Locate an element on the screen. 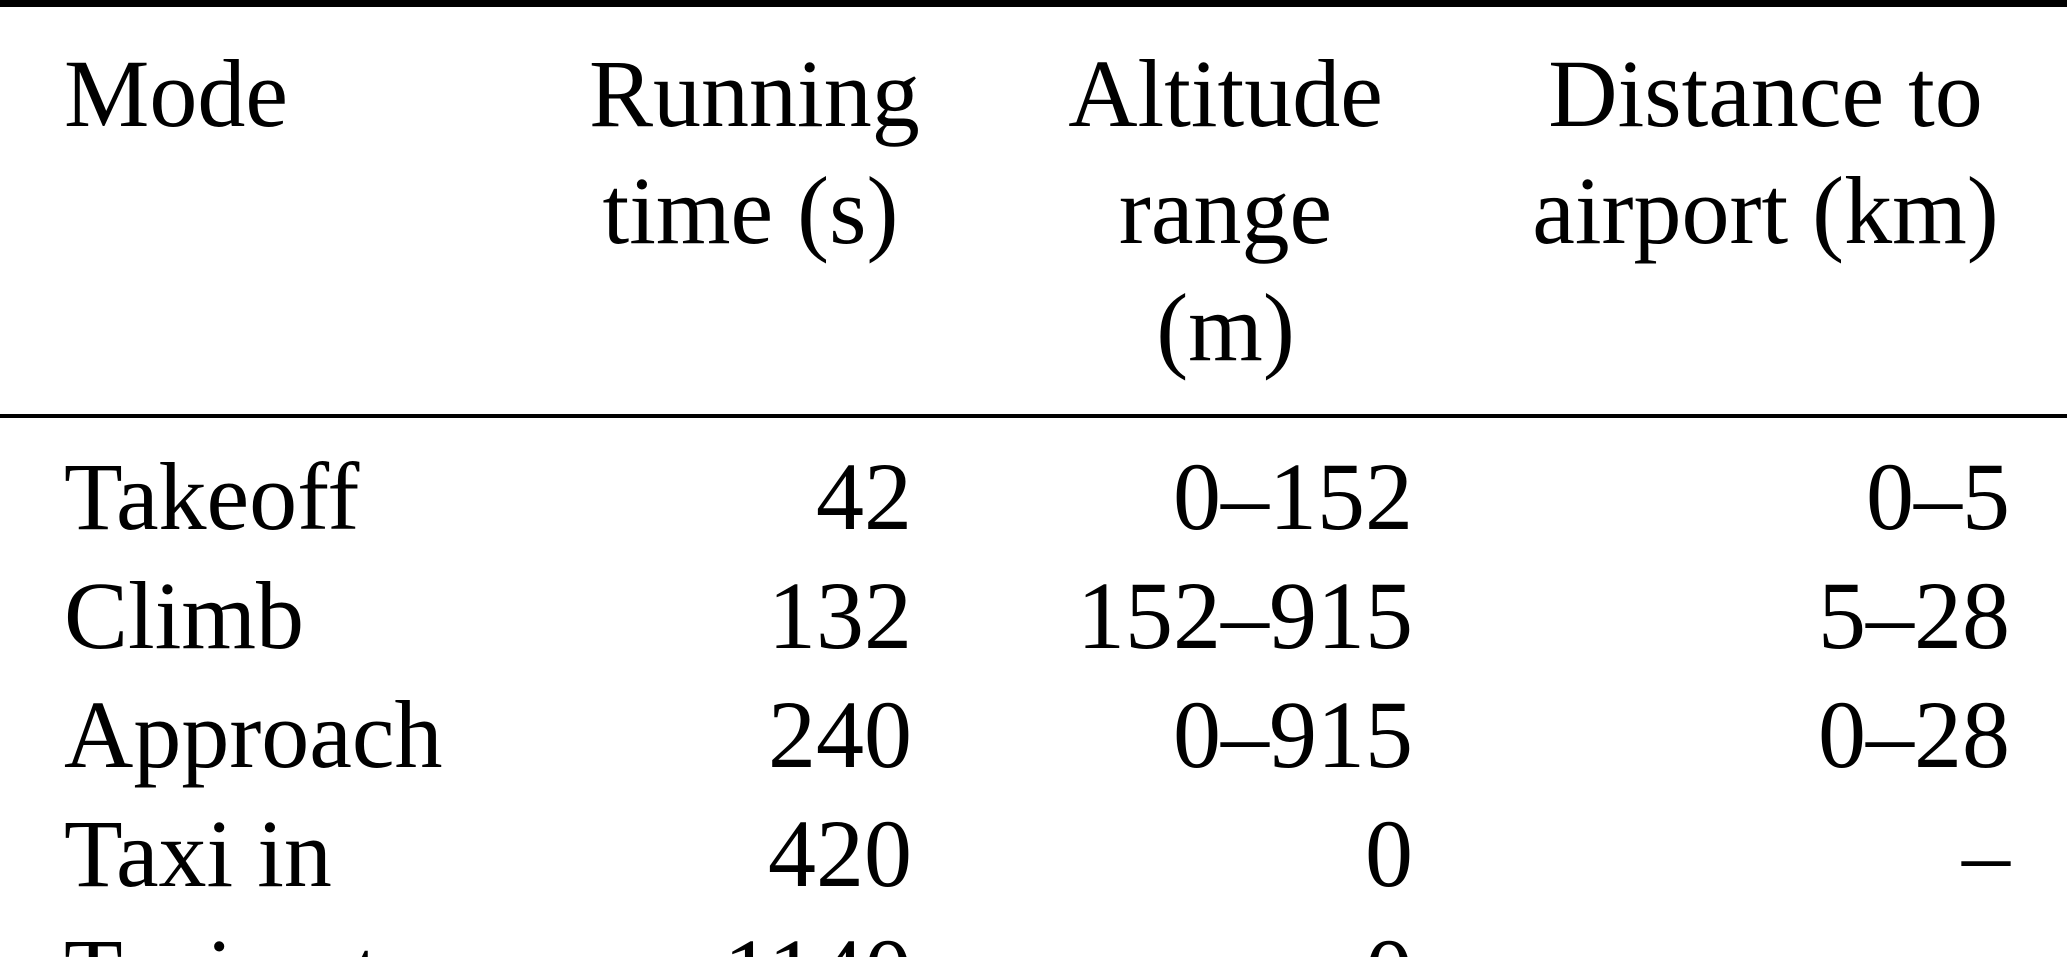 This screenshot has width=2067, height=957. header-altitude-range-line2: range (m) is located at coordinates (1225, 269).